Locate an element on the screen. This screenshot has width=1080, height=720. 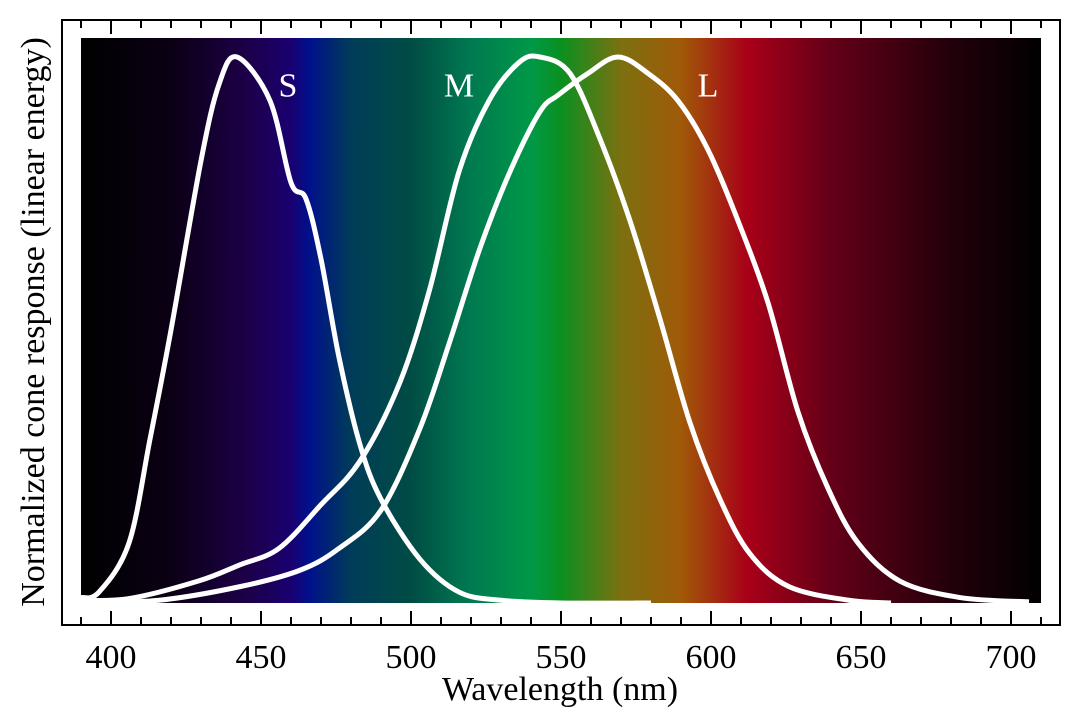
x-tick-label: 450 is located at coordinates (261, 657).